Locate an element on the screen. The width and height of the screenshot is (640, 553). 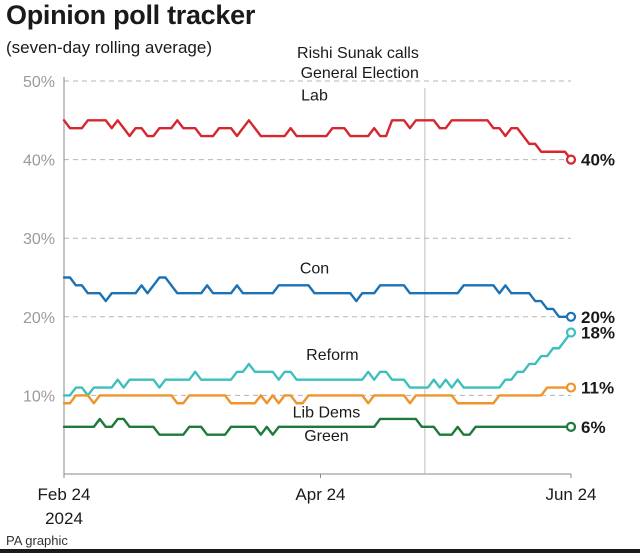
series-name-label: Reform is located at coordinates (332, 355).